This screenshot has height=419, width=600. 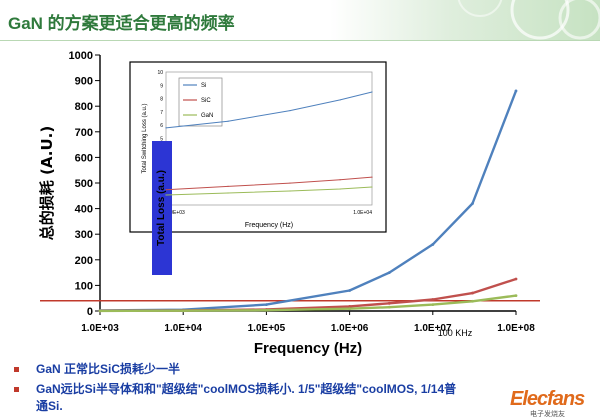 I want to click on main-y-tick-label: 300, so click(x=84, y=235).